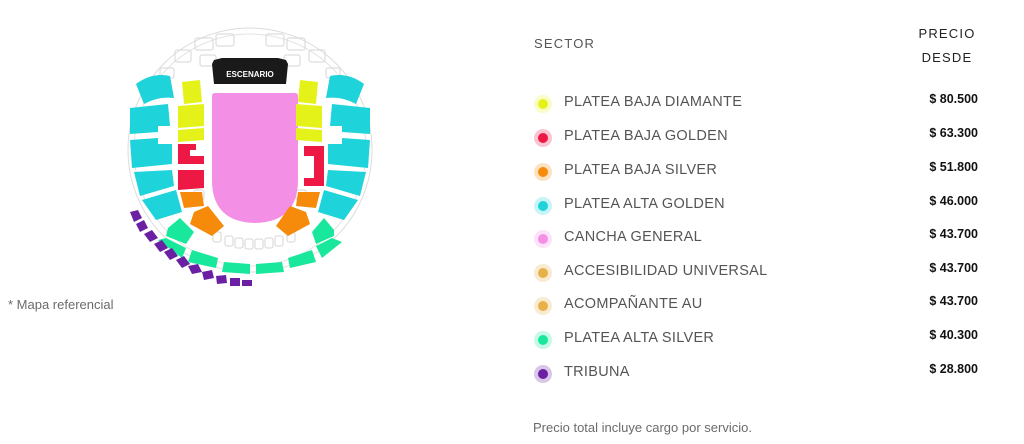 This screenshot has height=444, width=1024. I want to click on price-row-platea-alta-silver: PLATEA ALTA SILVER $ 40.300, so click(759, 340).